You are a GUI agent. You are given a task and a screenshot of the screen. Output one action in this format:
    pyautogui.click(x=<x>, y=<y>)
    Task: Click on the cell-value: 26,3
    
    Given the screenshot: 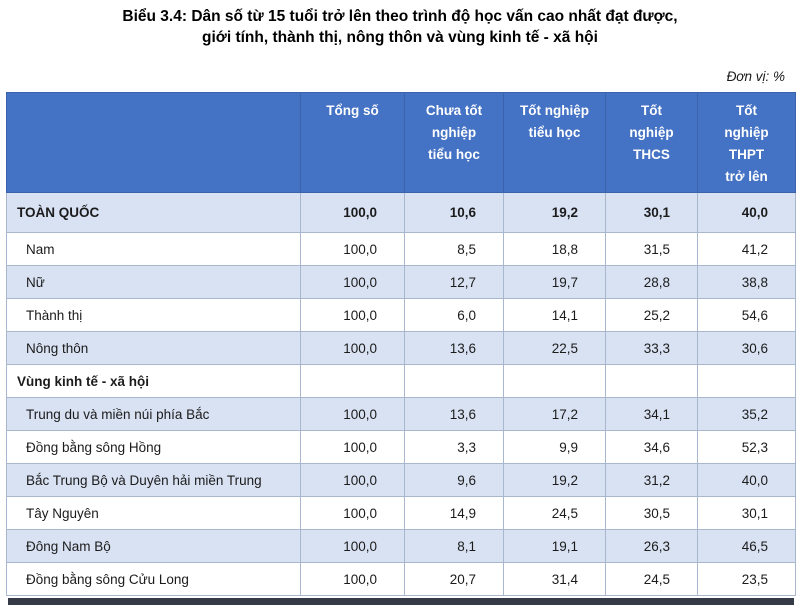 What is the action you would take?
    pyautogui.click(x=651, y=546)
    